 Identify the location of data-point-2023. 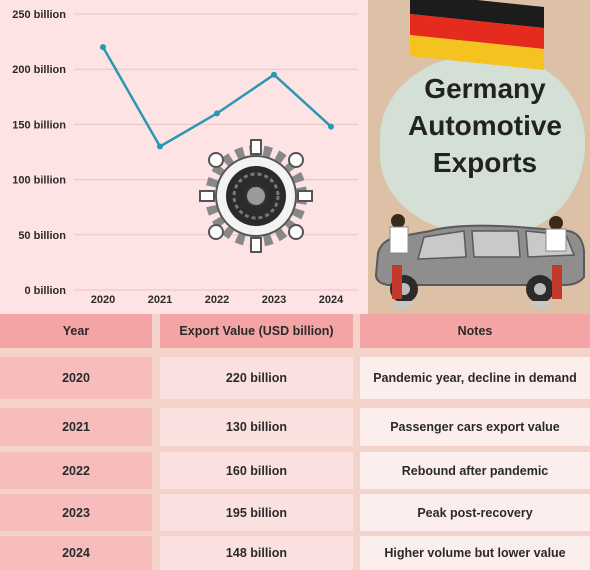
(274, 74).